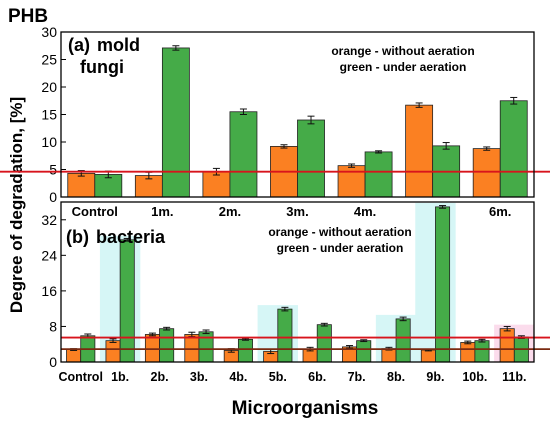 The width and height of the screenshot is (550, 424). What do you see at coordinates (118, 45) in the screenshot?
I see `panel-a-name-line1: mold` at bounding box center [118, 45].